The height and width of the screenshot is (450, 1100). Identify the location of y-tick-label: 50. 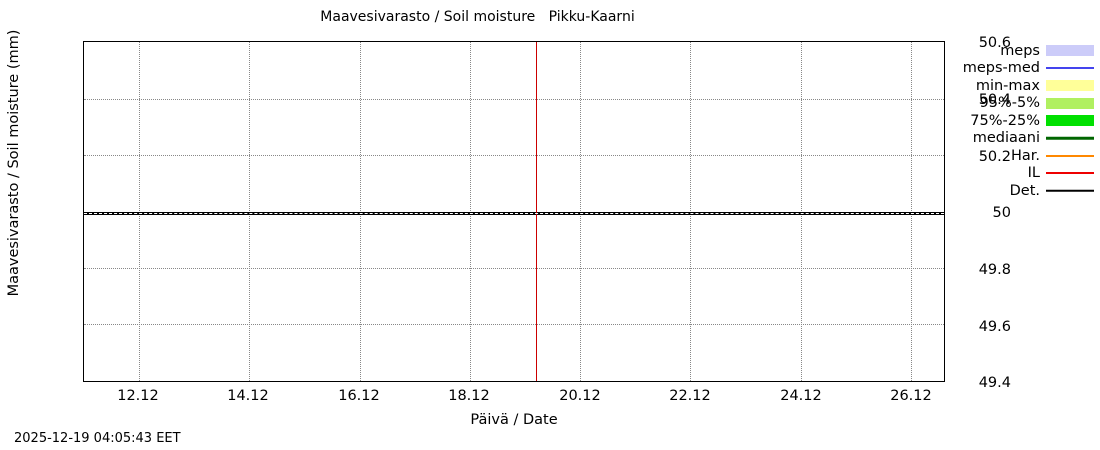
(1001, 213).